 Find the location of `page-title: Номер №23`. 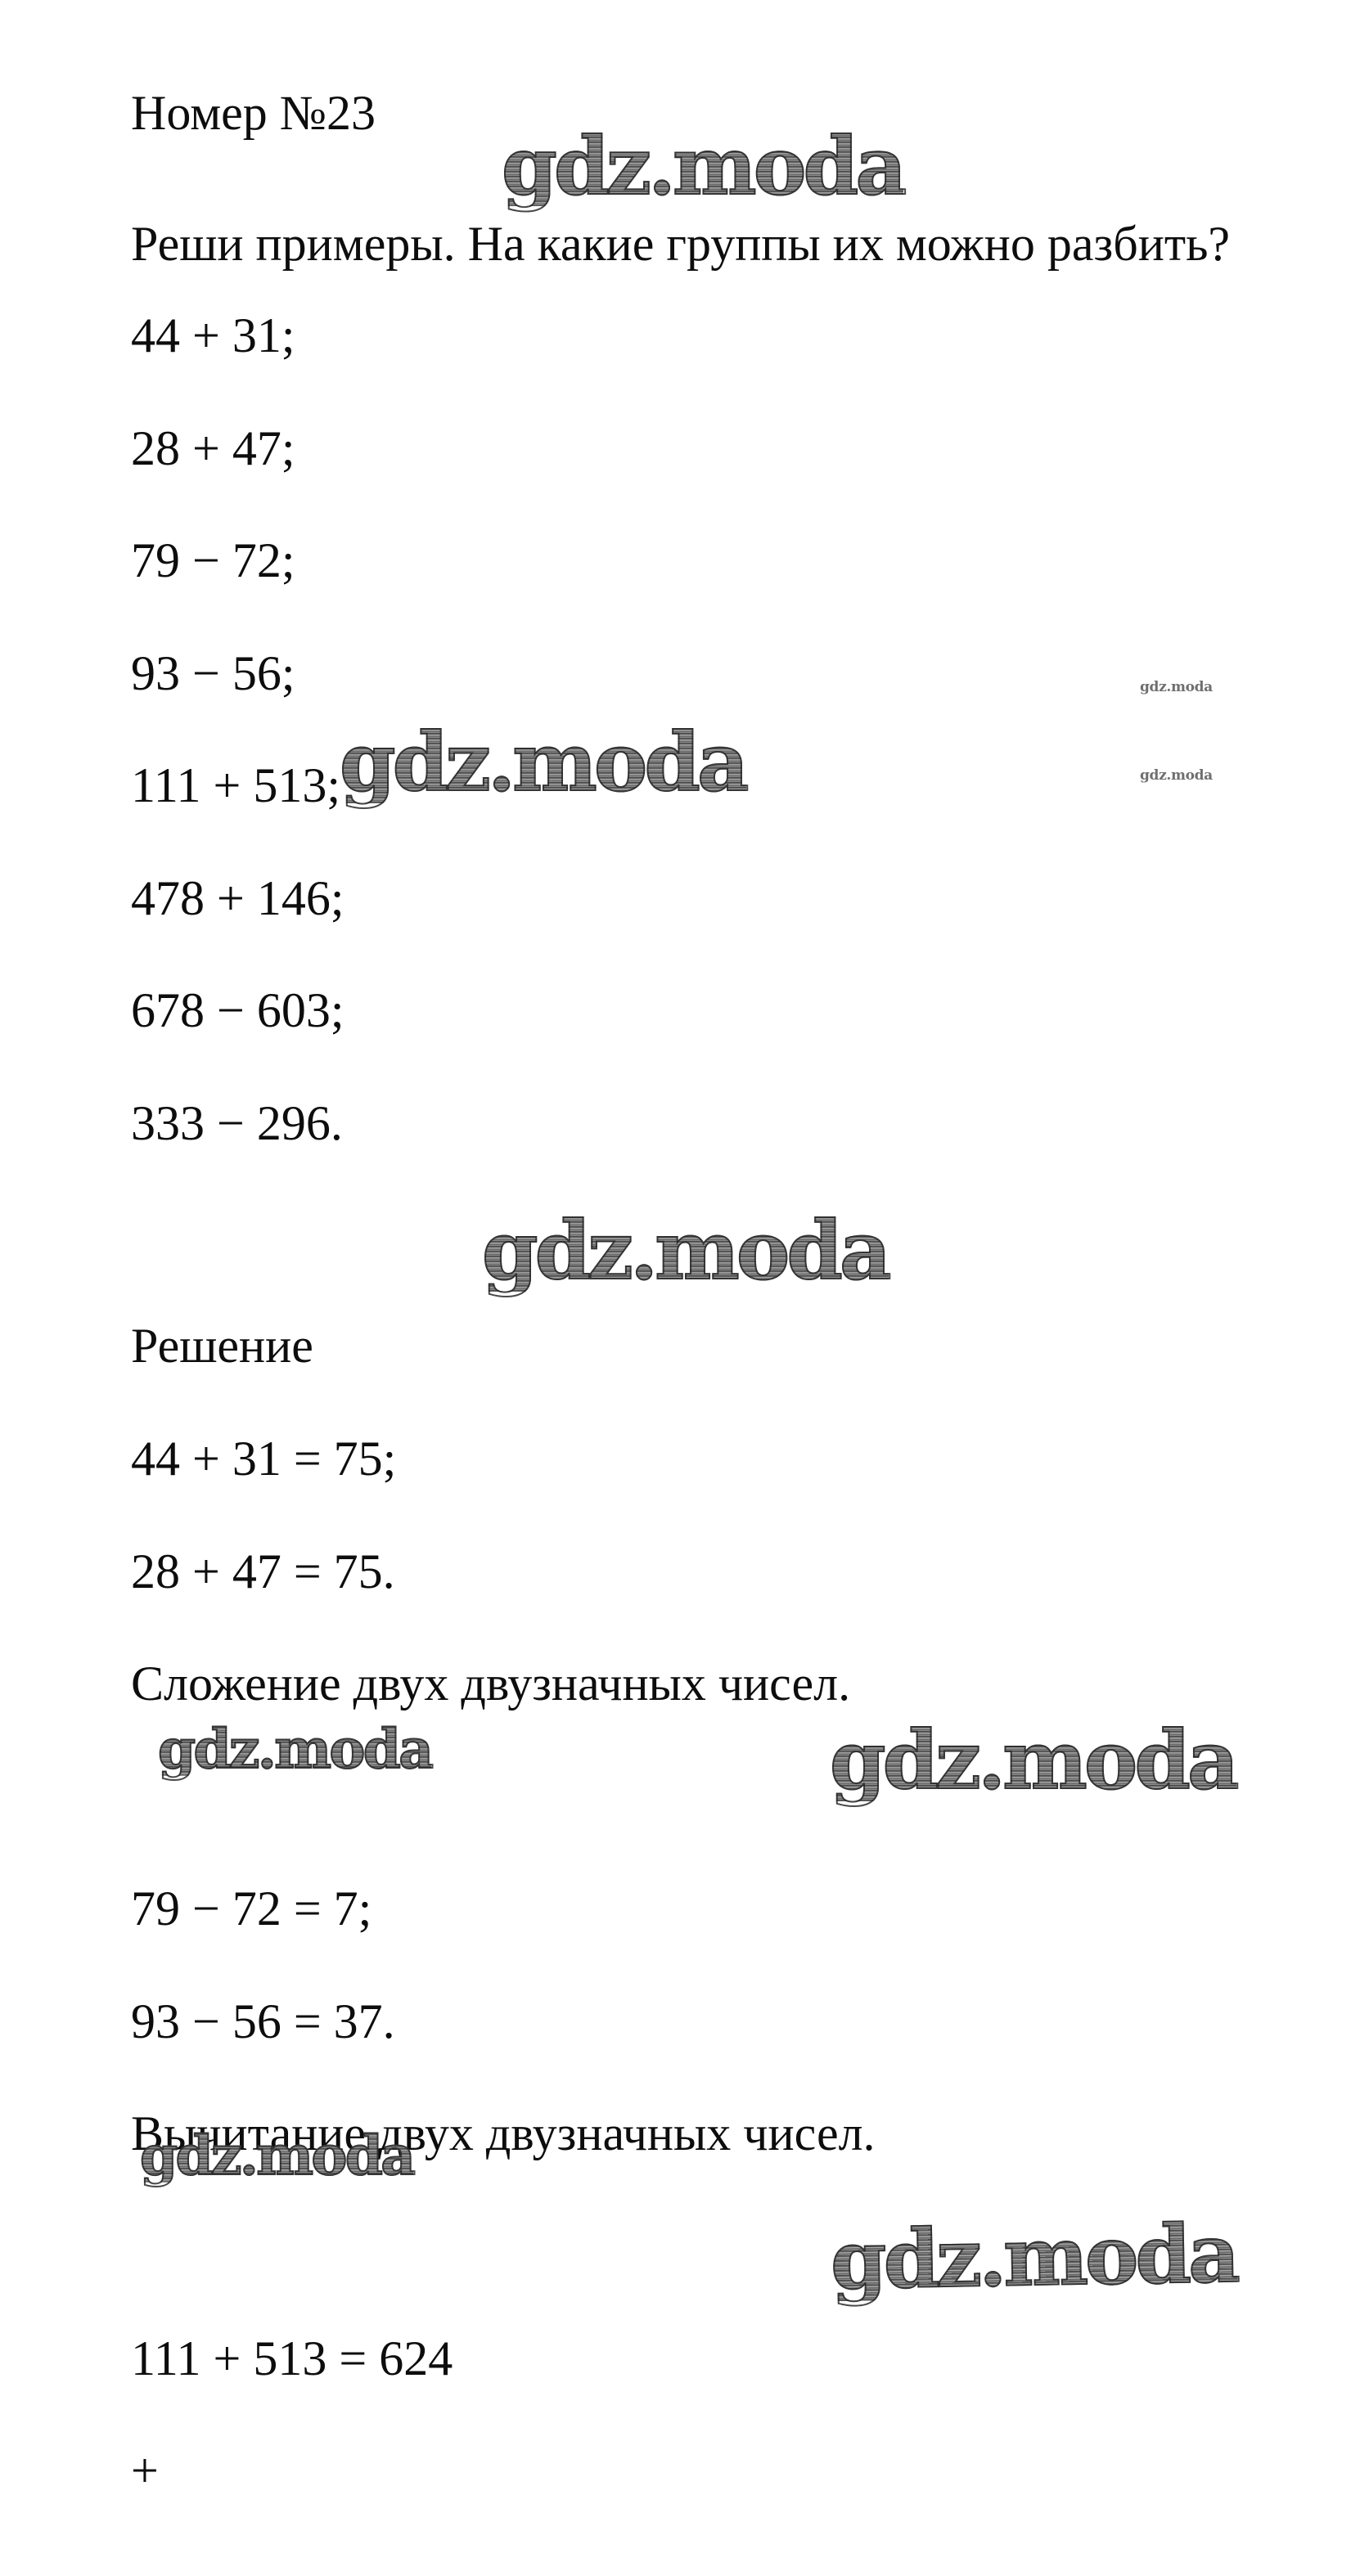

page-title: Номер №23 is located at coordinates (253, 113).